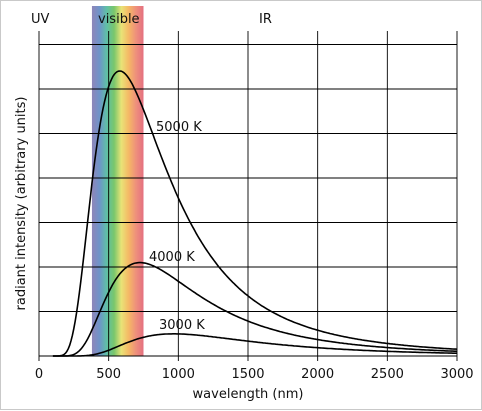  Describe the element at coordinates (179, 127) in the screenshot. I see `series-label-5000k: 5000 K` at that location.